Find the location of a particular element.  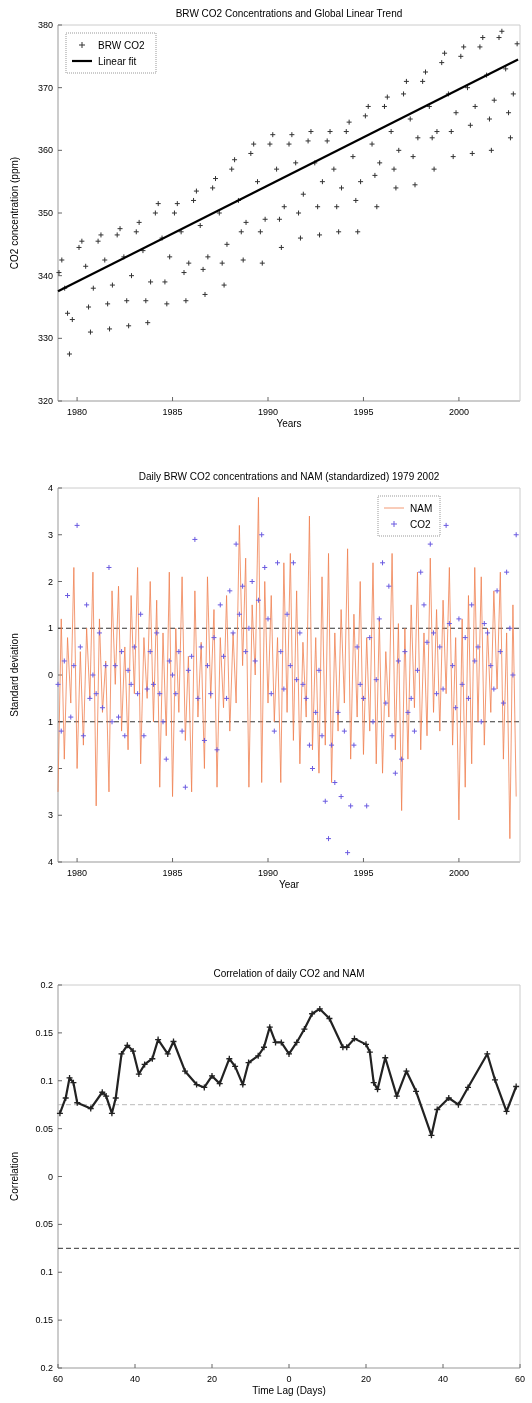

y-tick-label: 360 is located at coordinates (45, 150).